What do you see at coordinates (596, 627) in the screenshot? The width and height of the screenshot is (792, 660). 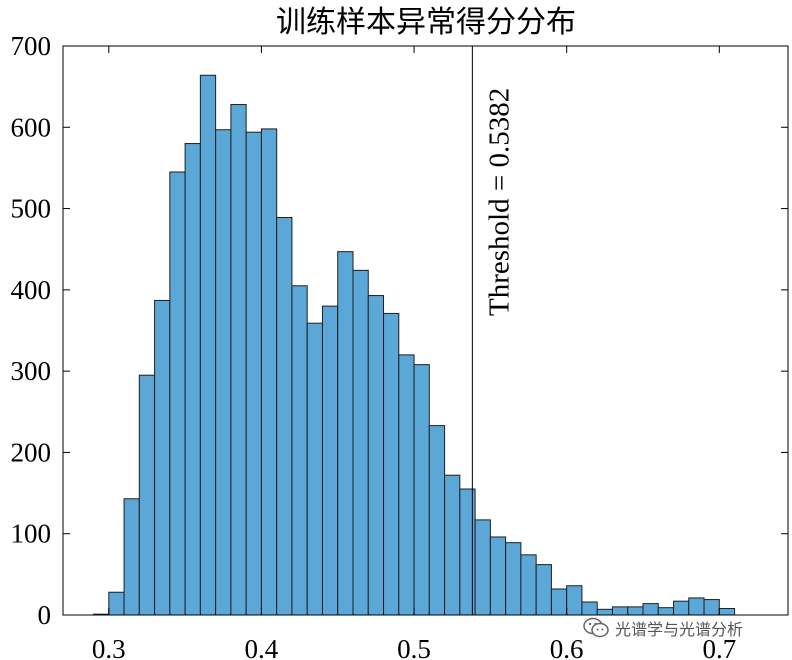 I see `wechat-icon` at bounding box center [596, 627].